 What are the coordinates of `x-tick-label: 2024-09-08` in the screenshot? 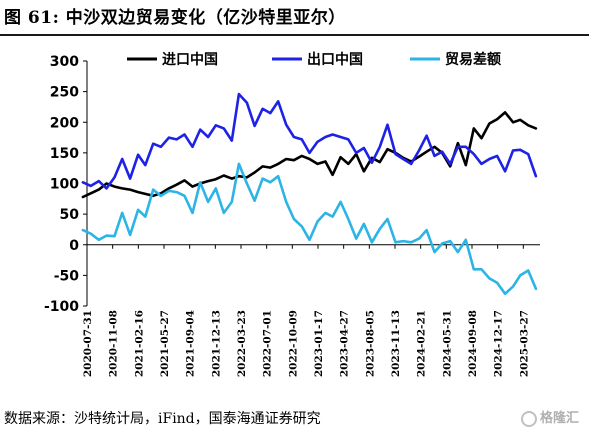 It's located at (473, 343).